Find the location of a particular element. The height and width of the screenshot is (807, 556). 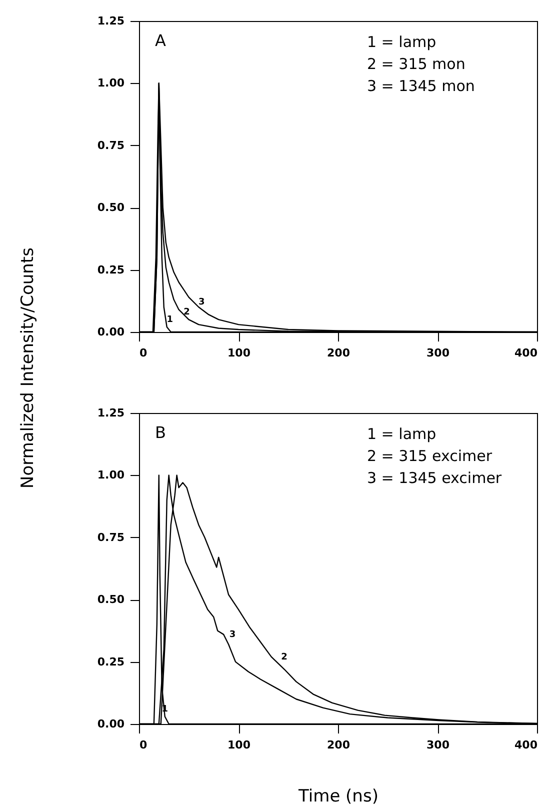

annotation: 2 = 315 mon is located at coordinates (416, 64).